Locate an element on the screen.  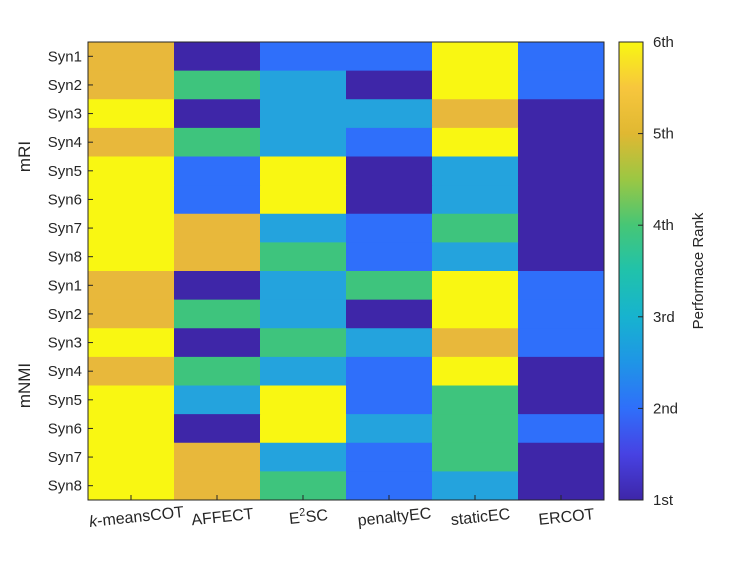
column-label: E2SC is located at coordinates (308, 516).